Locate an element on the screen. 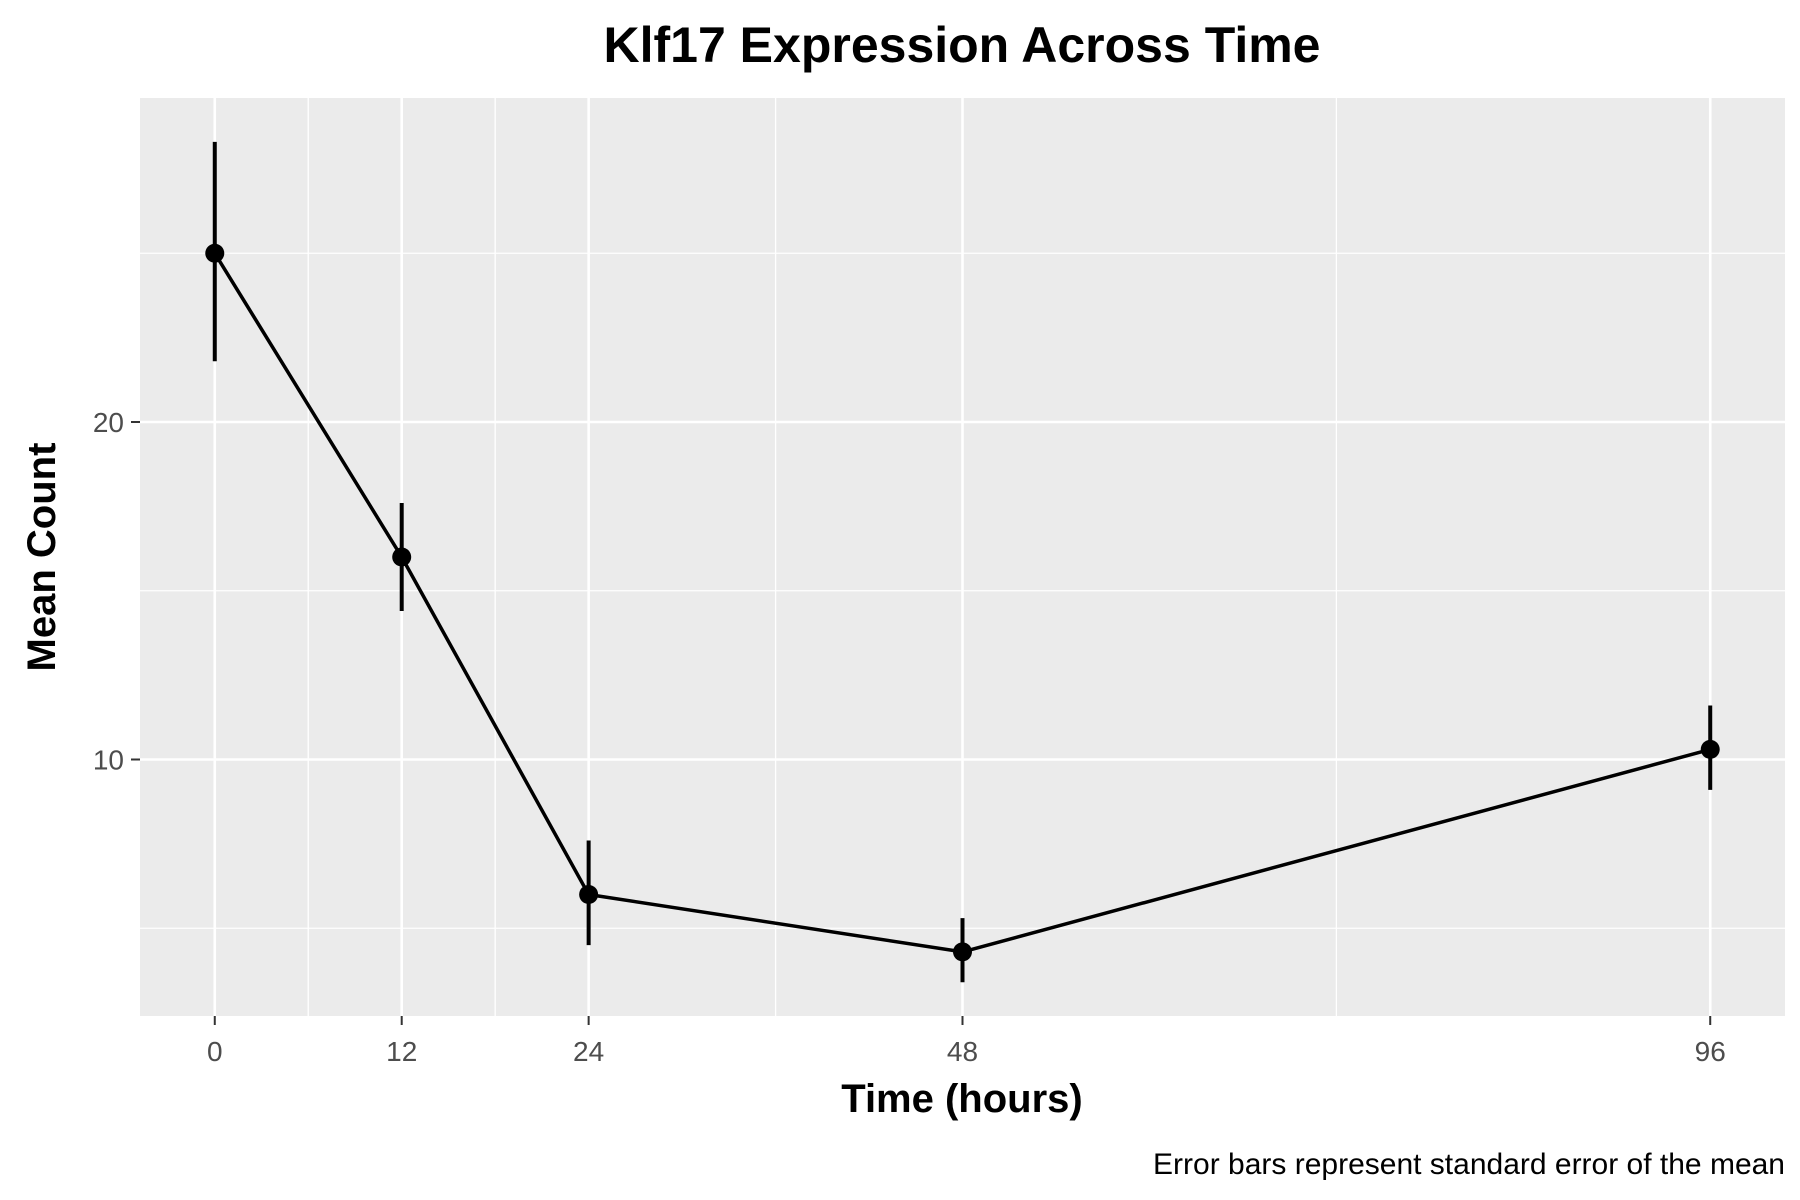 The width and height of the screenshot is (1800, 1200). y-tick-label: 10 is located at coordinates (108, 760).